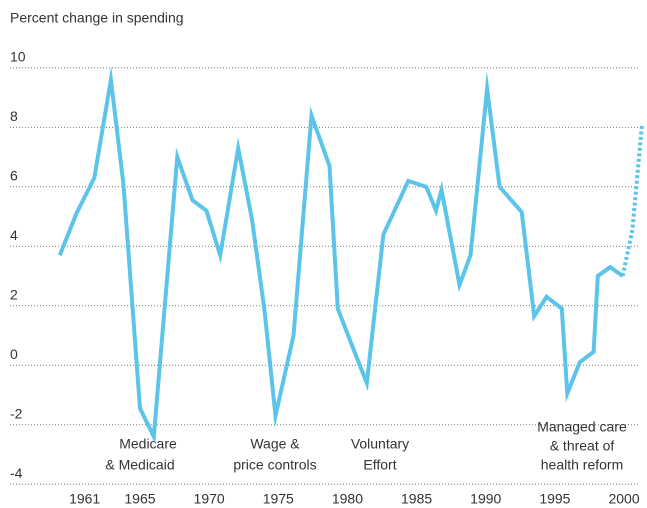 The width and height of the screenshot is (647, 508). What do you see at coordinates (139, 465) in the screenshot?
I see `annotation-line: & Medicaid` at bounding box center [139, 465].